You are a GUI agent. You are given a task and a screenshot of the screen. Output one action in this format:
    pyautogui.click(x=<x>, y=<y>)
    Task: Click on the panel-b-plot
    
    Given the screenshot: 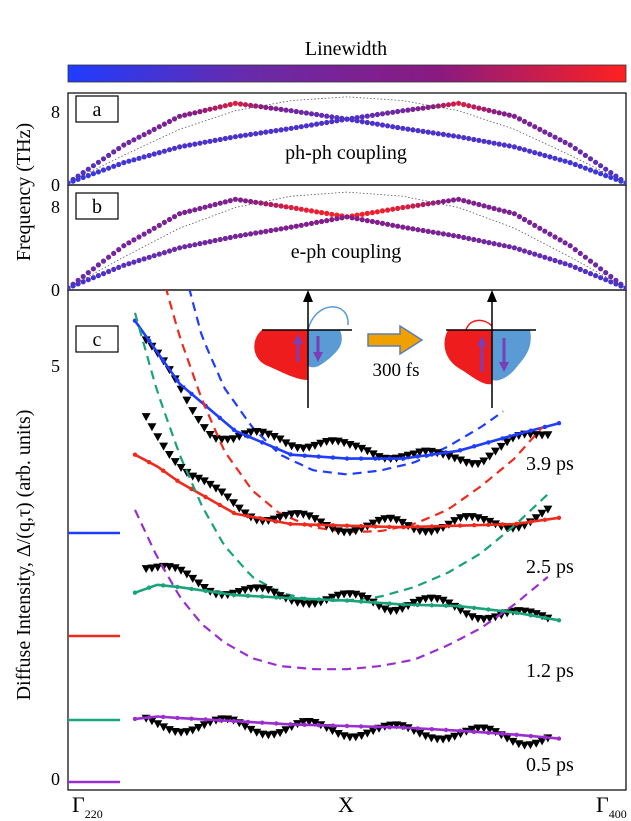 What is the action you would take?
    pyautogui.click(x=347, y=240)
    